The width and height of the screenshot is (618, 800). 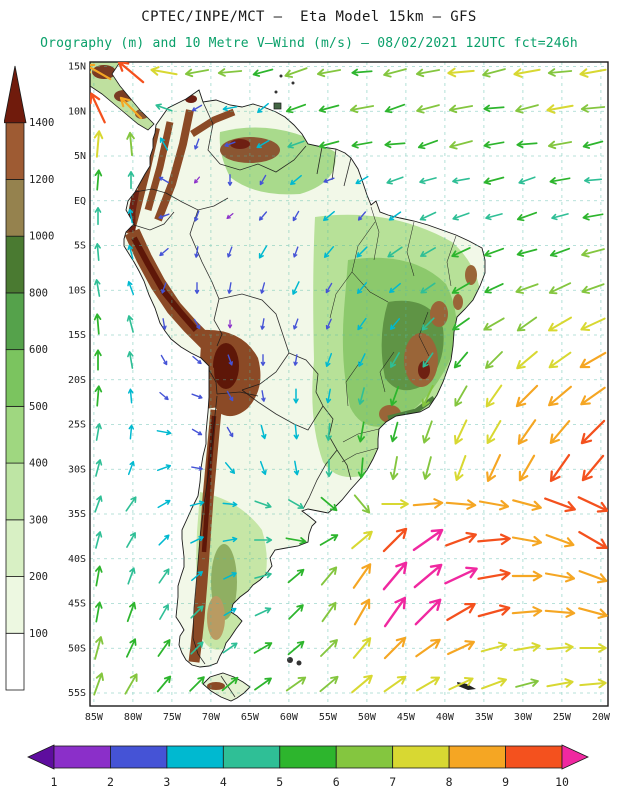 What do you see at coordinates (250, 717) in the screenshot?
I see `lon-tick-label: 65W` at bounding box center [250, 717].